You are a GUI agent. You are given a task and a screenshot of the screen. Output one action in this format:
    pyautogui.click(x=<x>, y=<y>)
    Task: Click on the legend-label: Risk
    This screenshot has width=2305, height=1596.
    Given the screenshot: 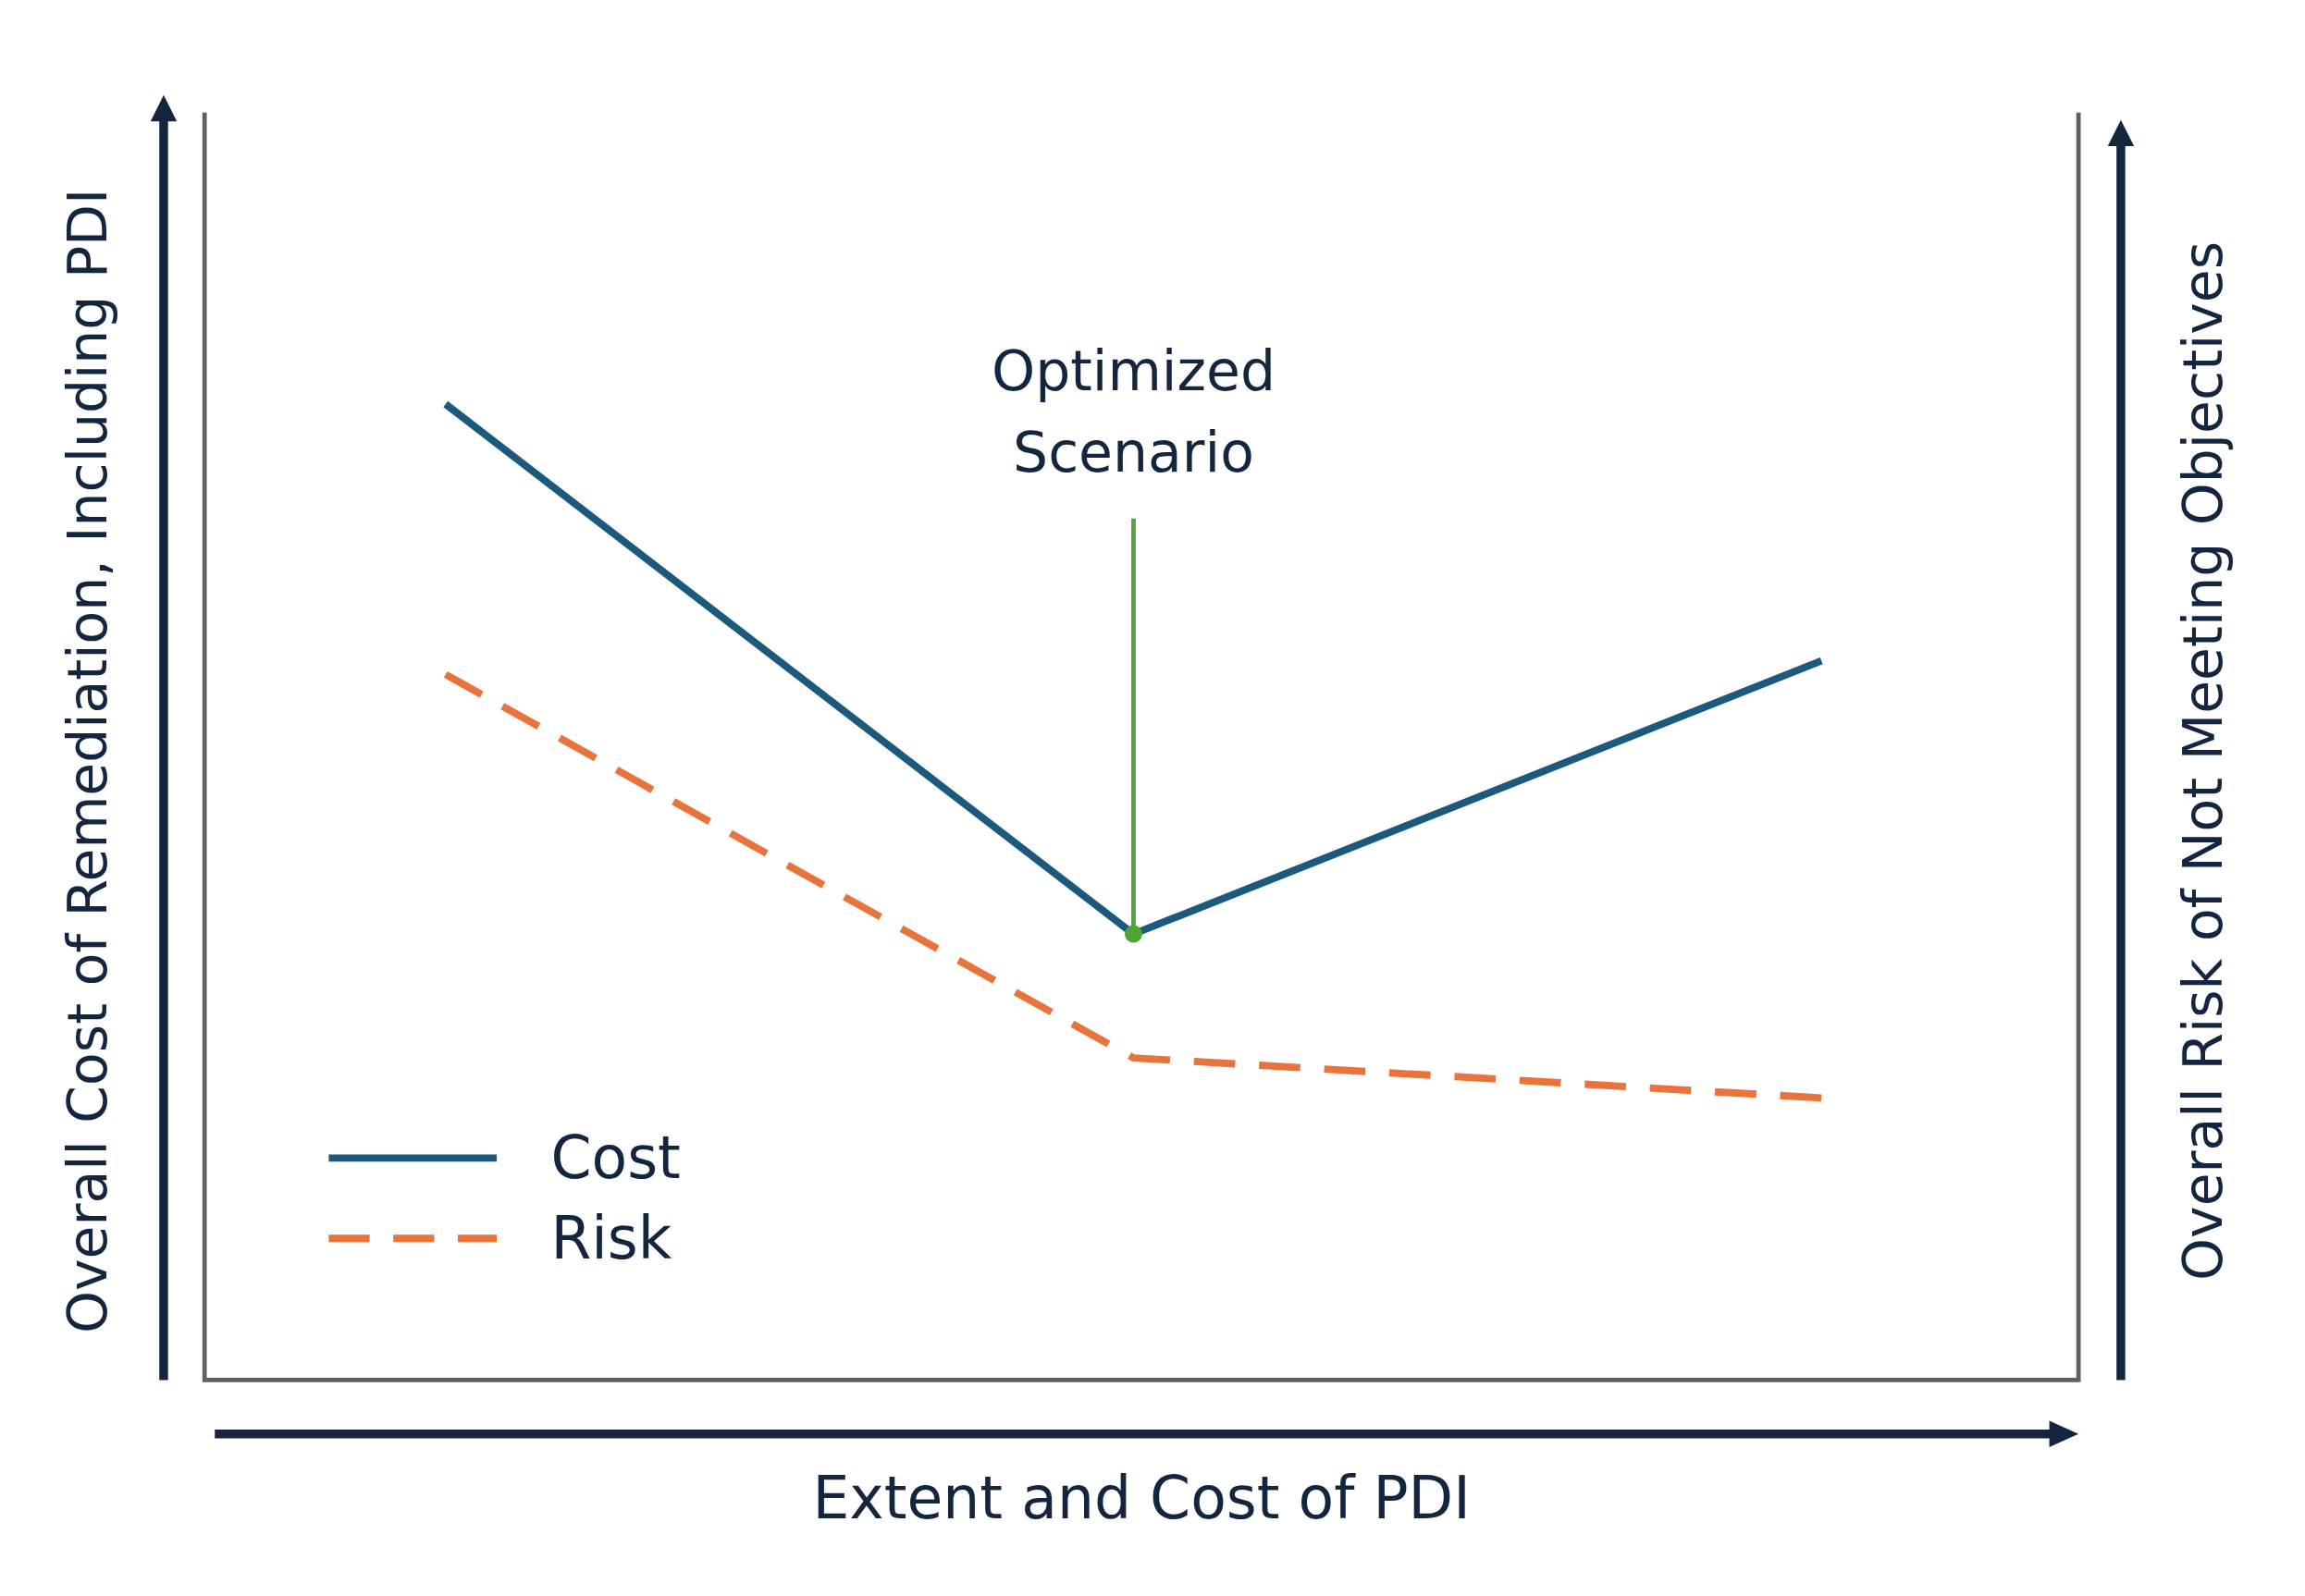 What is the action you would take?
    pyautogui.click(x=611, y=1238)
    